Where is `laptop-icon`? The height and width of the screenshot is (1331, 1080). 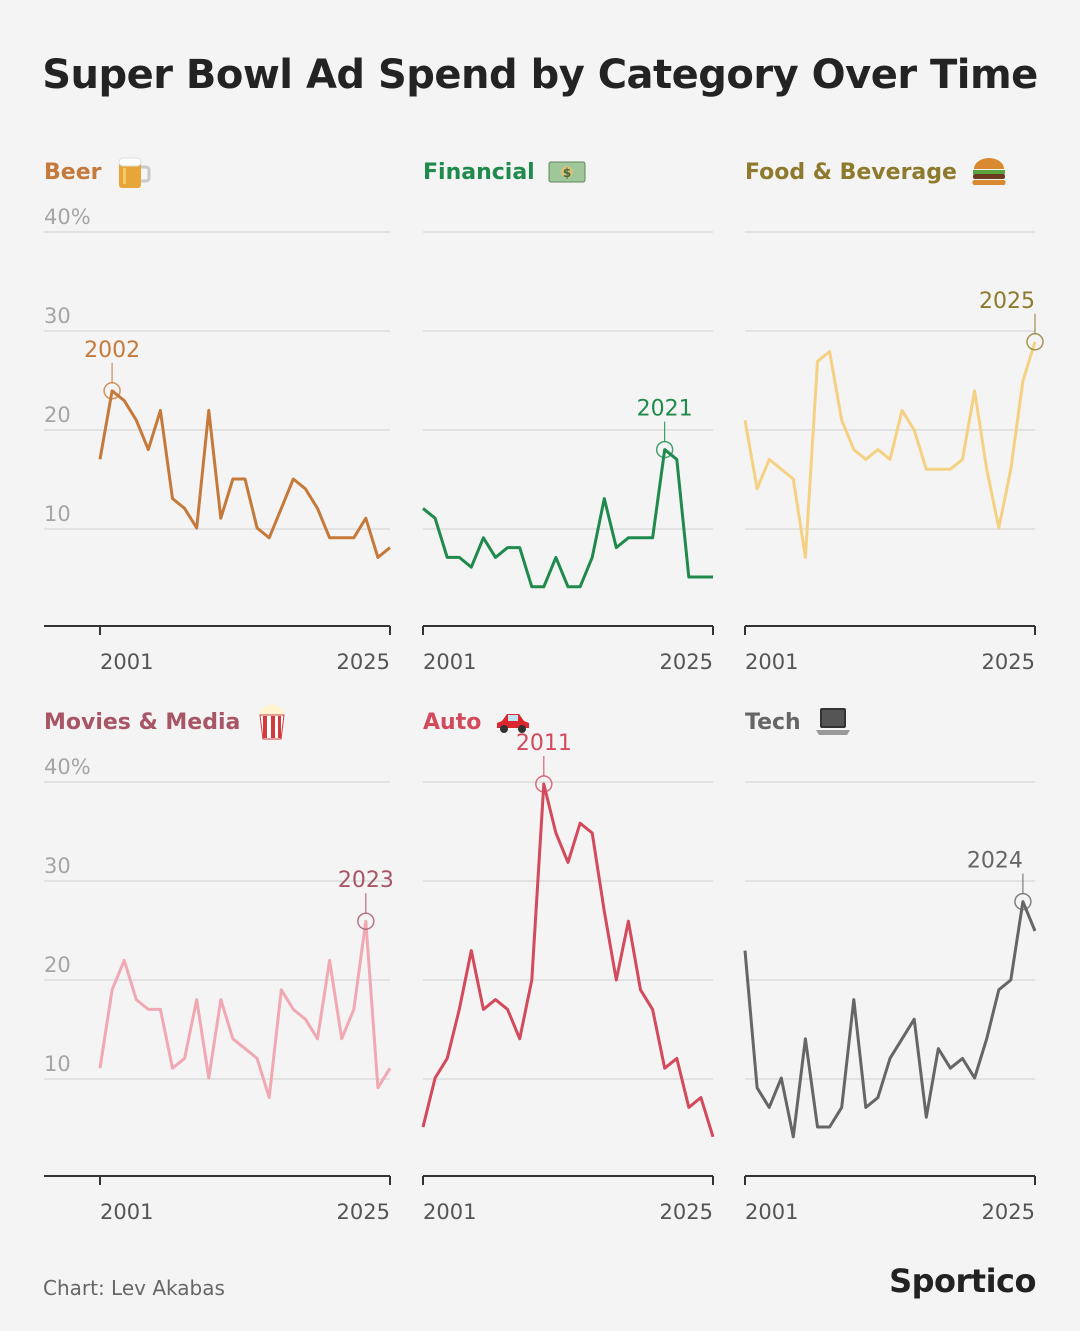
laptop-icon is located at coordinates (833, 722).